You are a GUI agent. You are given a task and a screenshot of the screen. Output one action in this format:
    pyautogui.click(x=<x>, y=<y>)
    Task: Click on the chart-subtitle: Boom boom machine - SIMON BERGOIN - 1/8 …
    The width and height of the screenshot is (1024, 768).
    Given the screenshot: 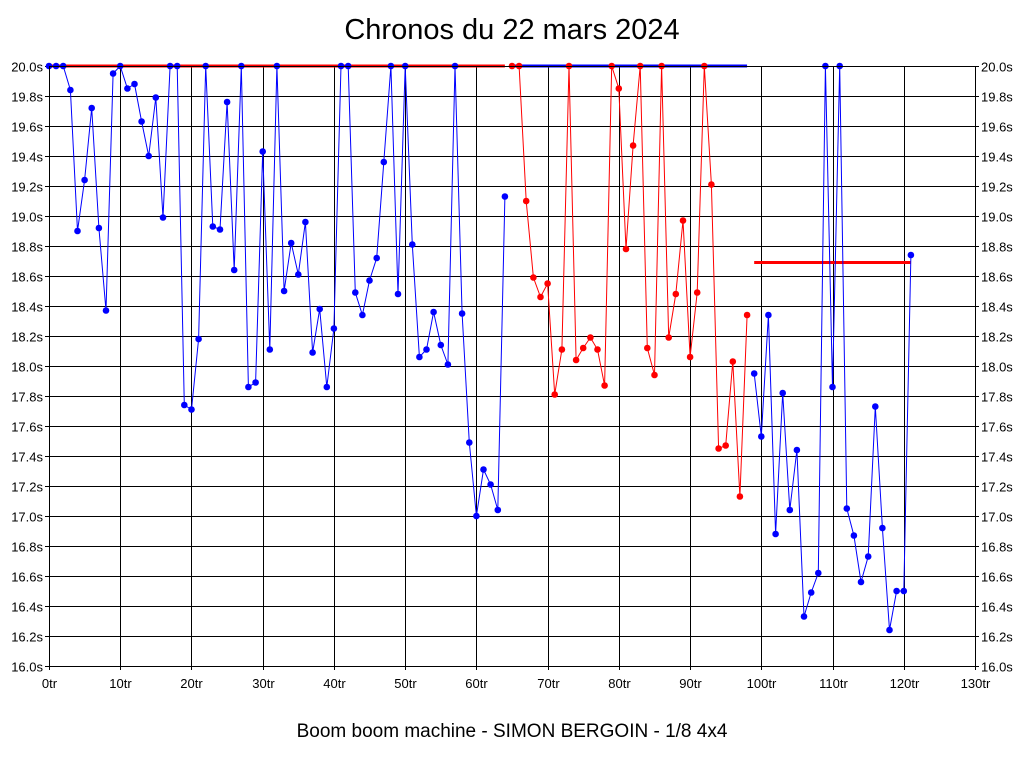 What is the action you would take?
    pyautogui.click(x=512, y=731)
    